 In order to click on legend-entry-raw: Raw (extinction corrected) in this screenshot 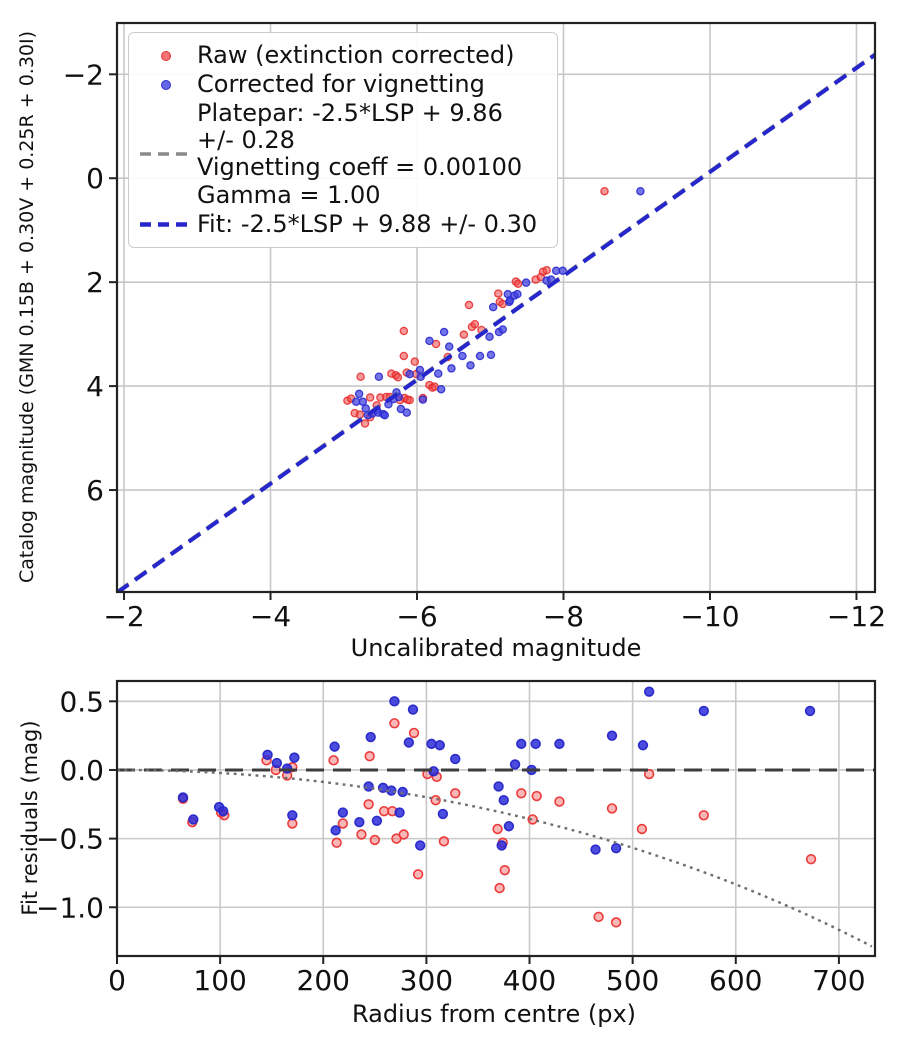, I will do `click(340, 55)`.